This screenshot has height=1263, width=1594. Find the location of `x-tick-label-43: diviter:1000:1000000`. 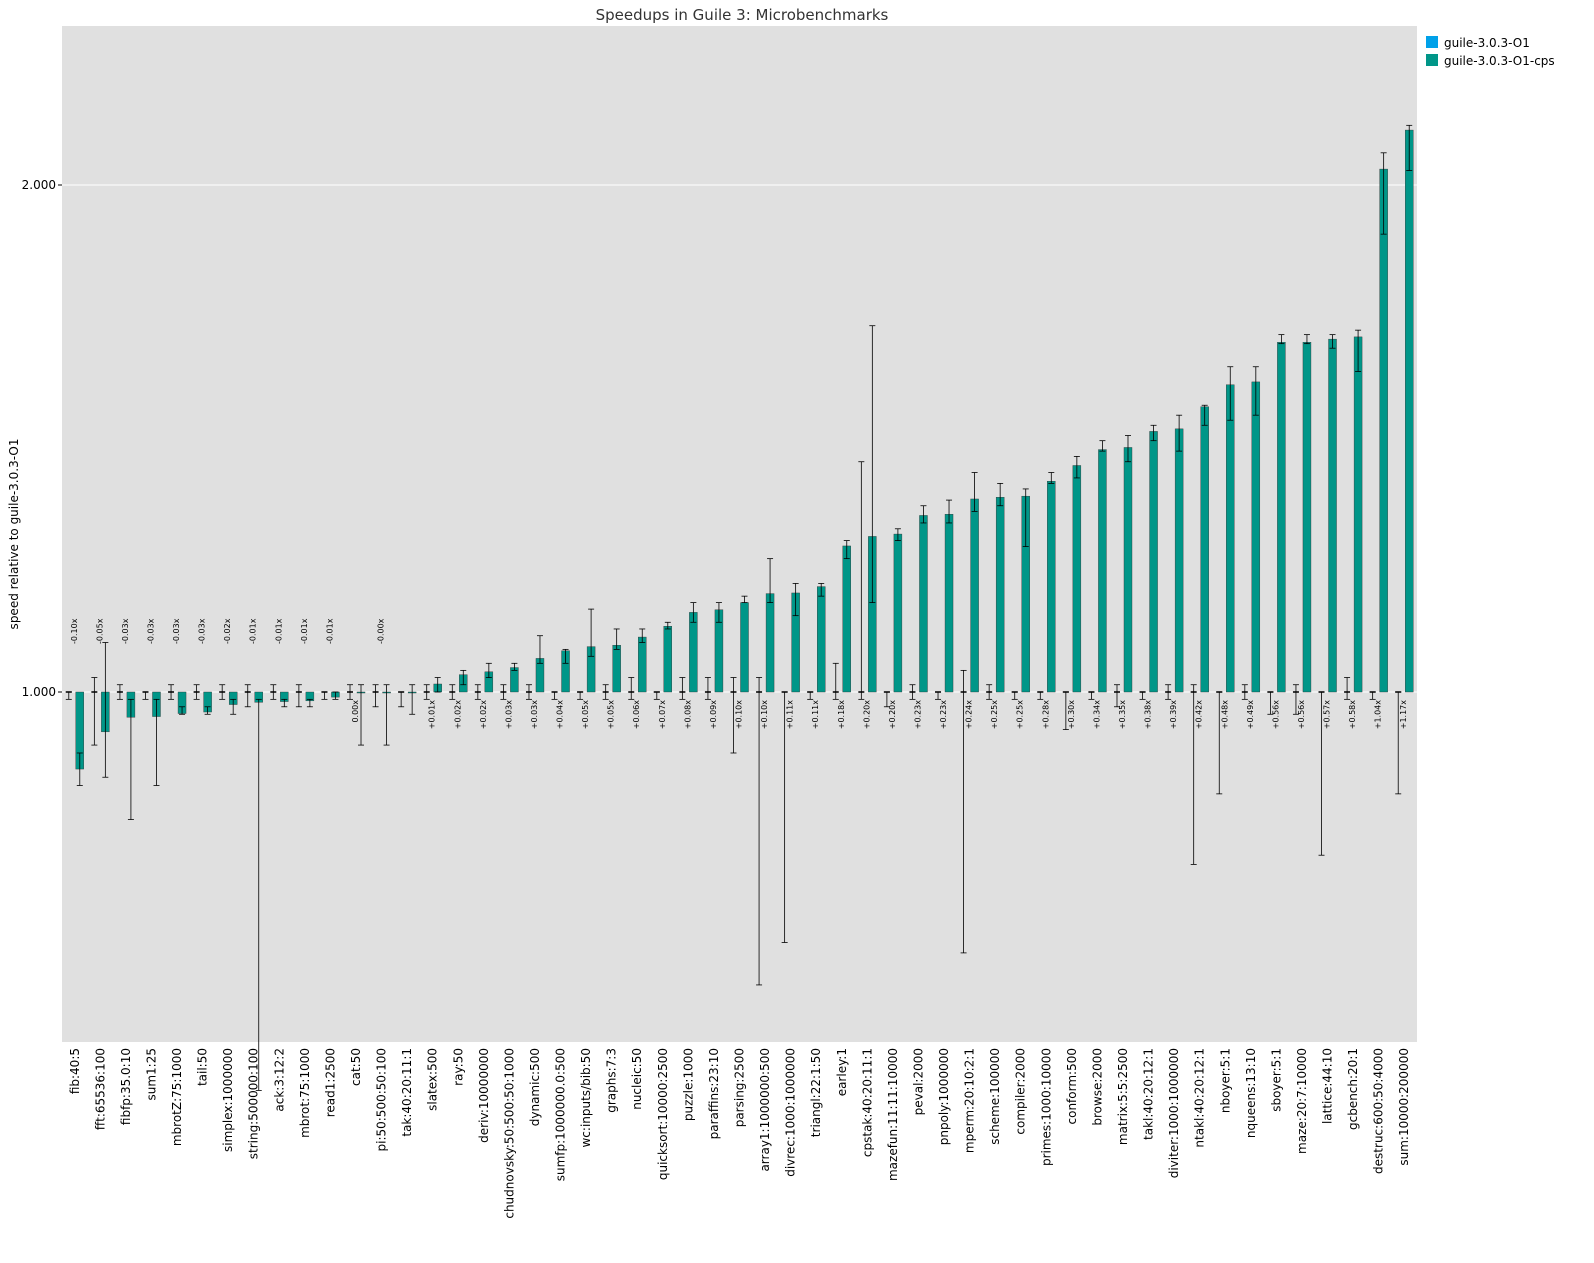

x-tick-label-43: diviter:1000:1000000 is located at coordinates (1174, 1113).